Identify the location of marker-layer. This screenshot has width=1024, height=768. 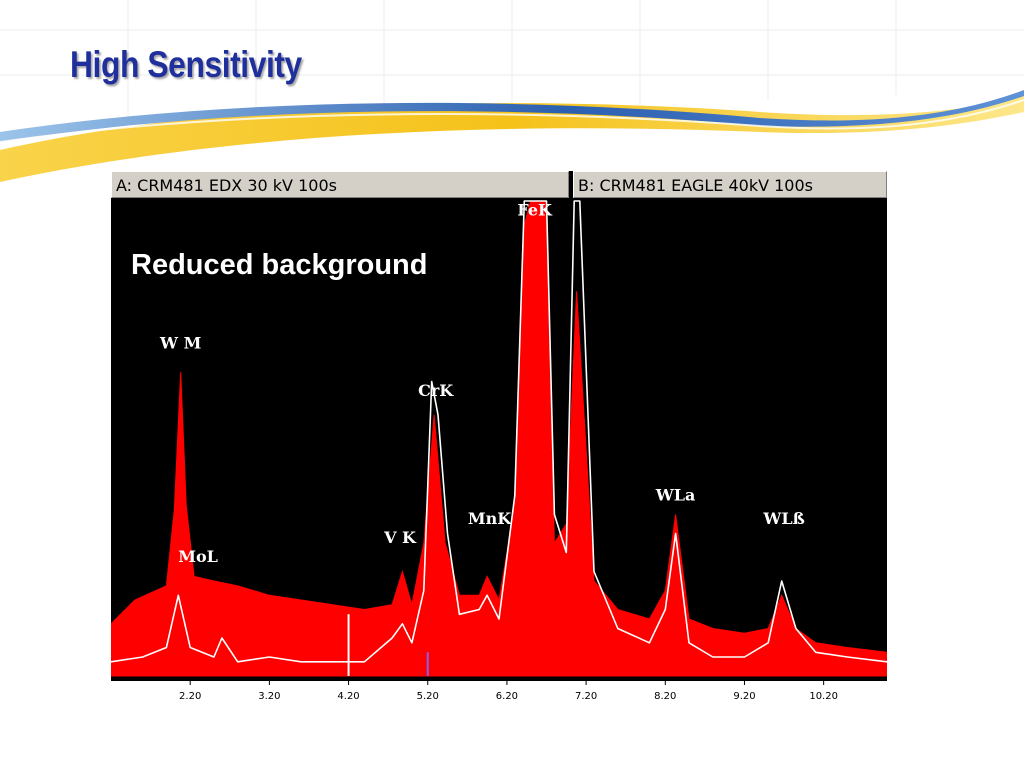
(388, 645).